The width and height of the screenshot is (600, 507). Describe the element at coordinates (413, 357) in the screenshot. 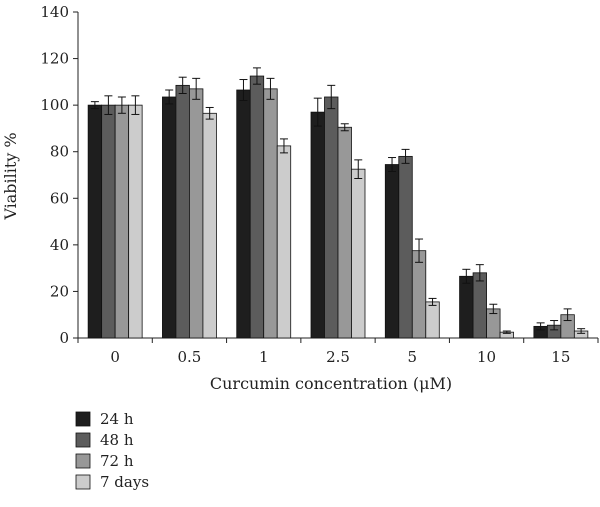

I see `x-tick-label: 5` at that location.